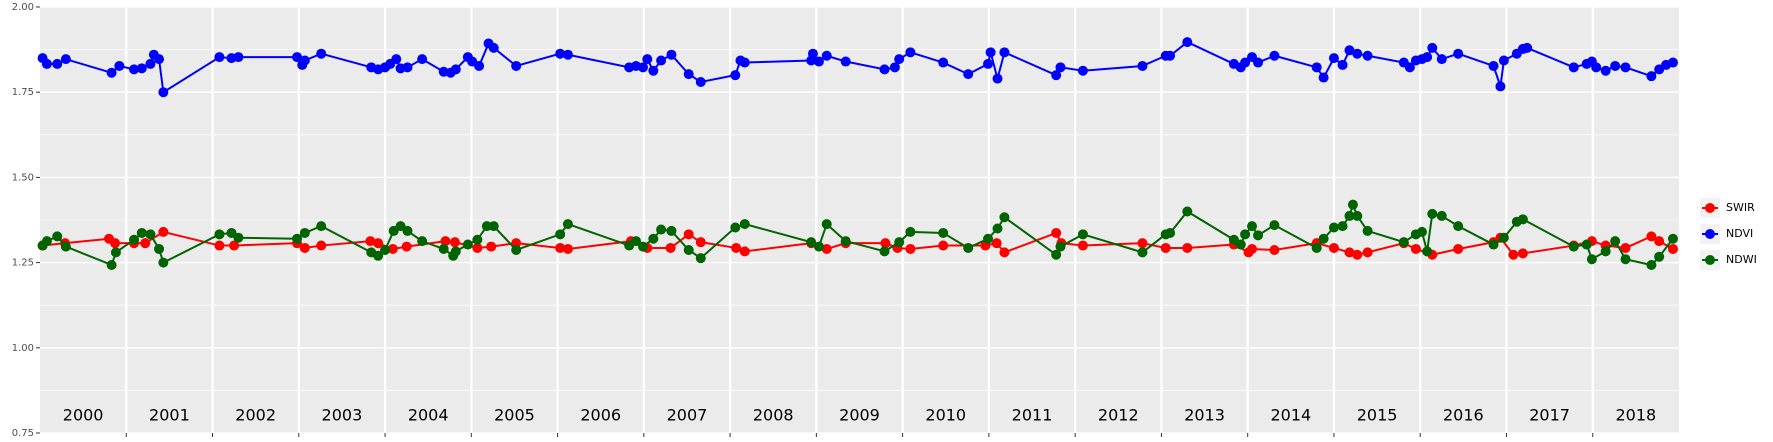 Image resolution: width=1773 pixels, height=442 pixels. What do you see at coordinates (858, 243) in the screenshot?
I see `series-line` at bounding box center [858, 243].